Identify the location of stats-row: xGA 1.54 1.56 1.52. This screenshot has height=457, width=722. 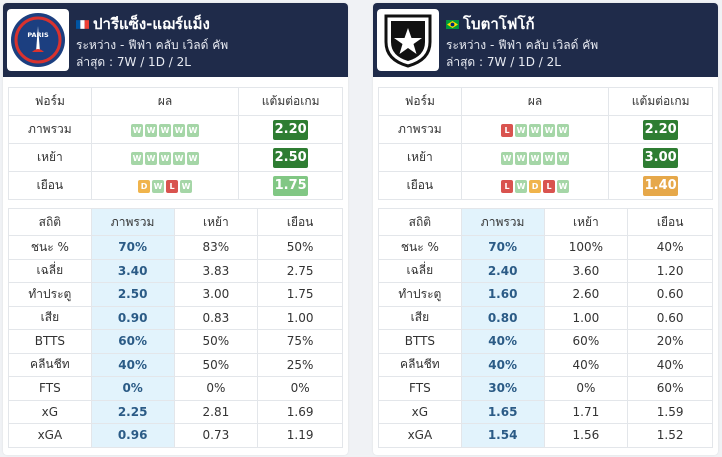
(545, 435).